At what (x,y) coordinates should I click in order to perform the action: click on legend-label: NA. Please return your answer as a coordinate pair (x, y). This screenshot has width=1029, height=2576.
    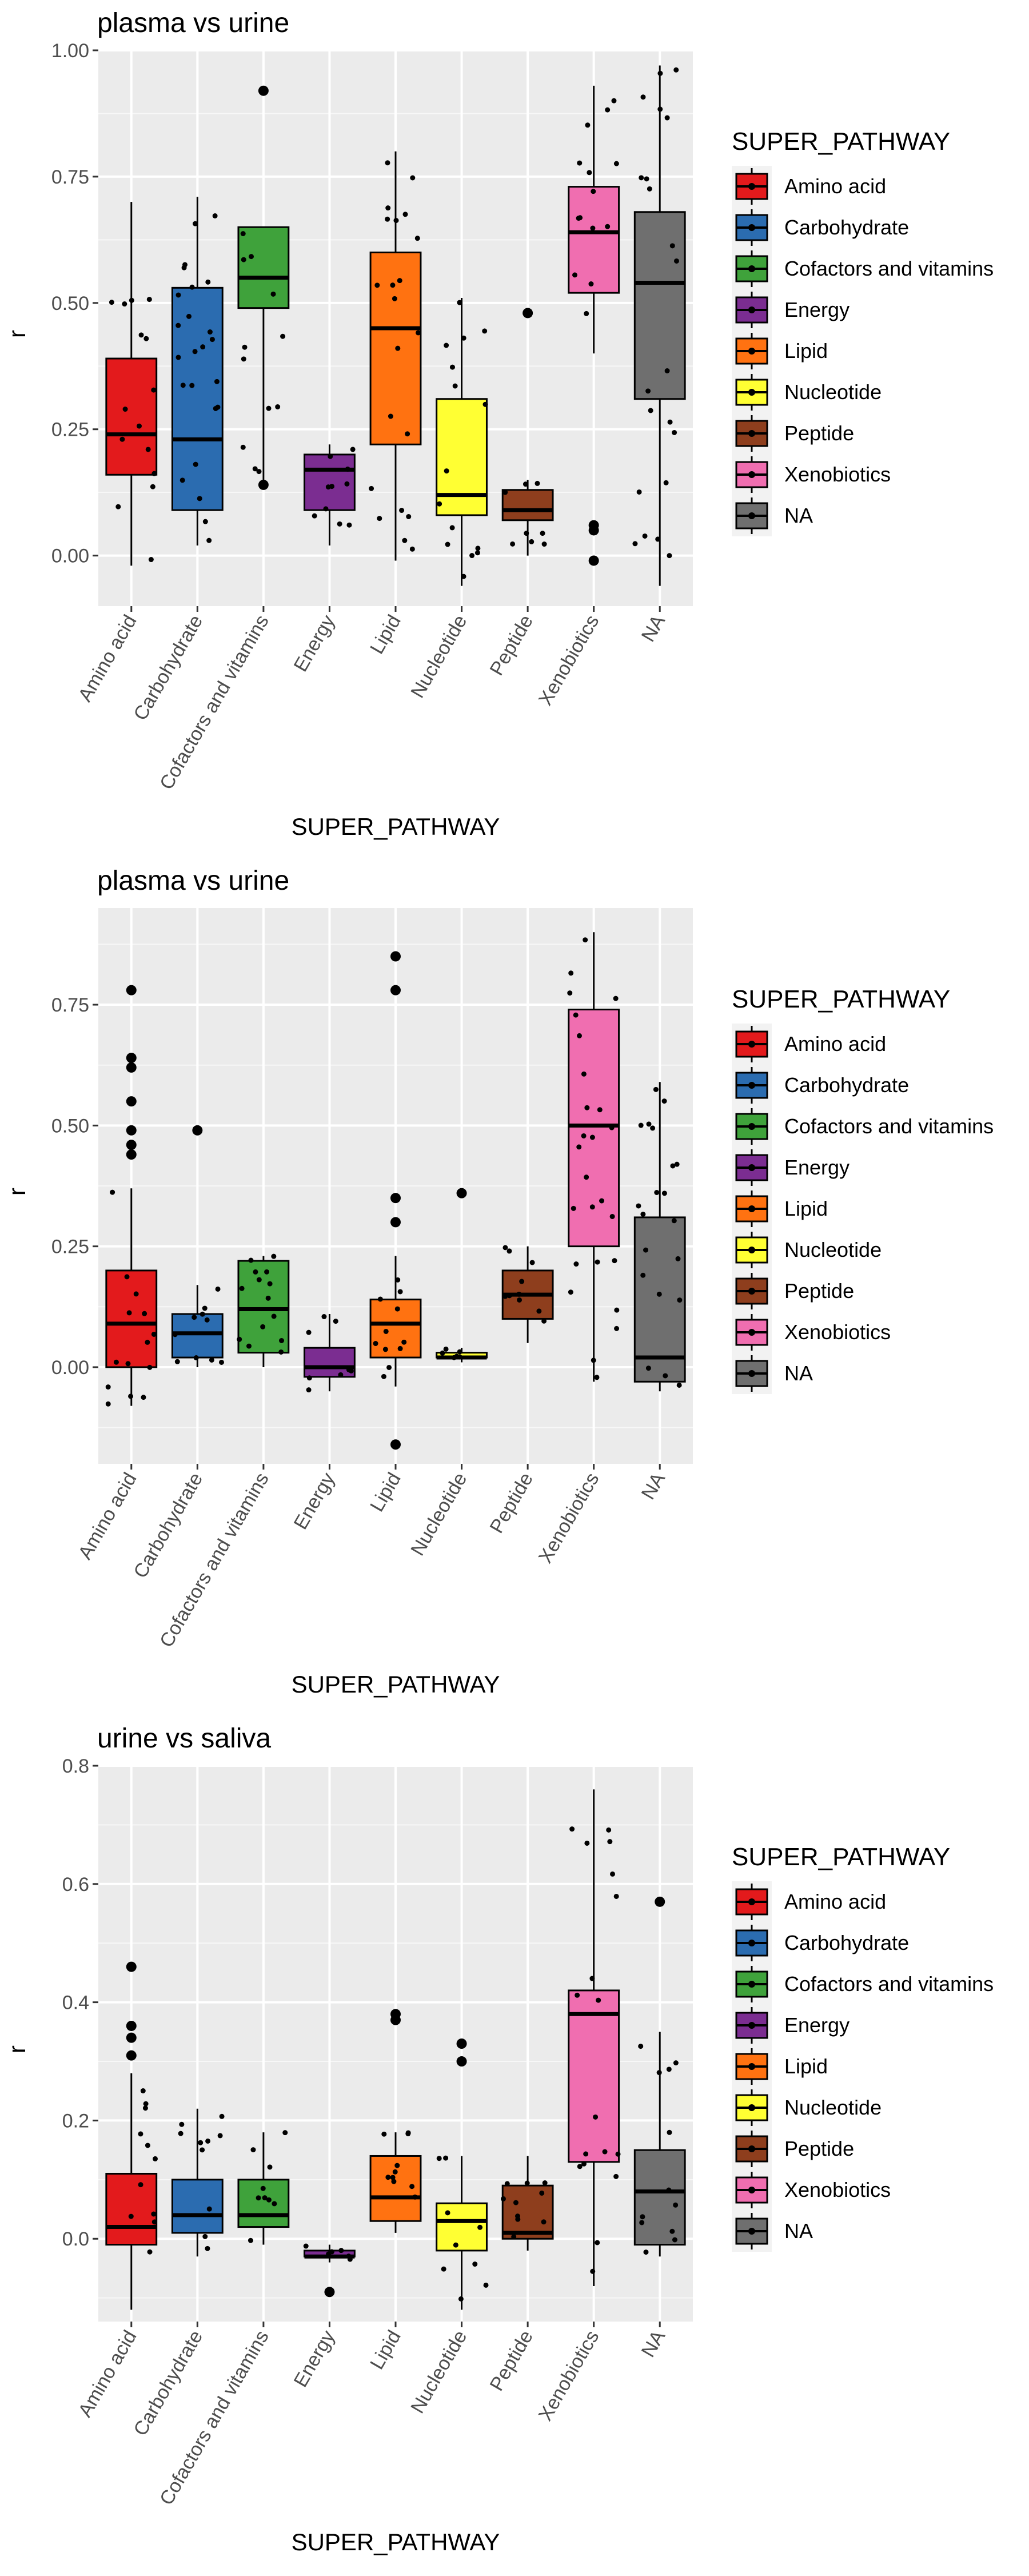
    Looking at the image, I should click on (798, 515).